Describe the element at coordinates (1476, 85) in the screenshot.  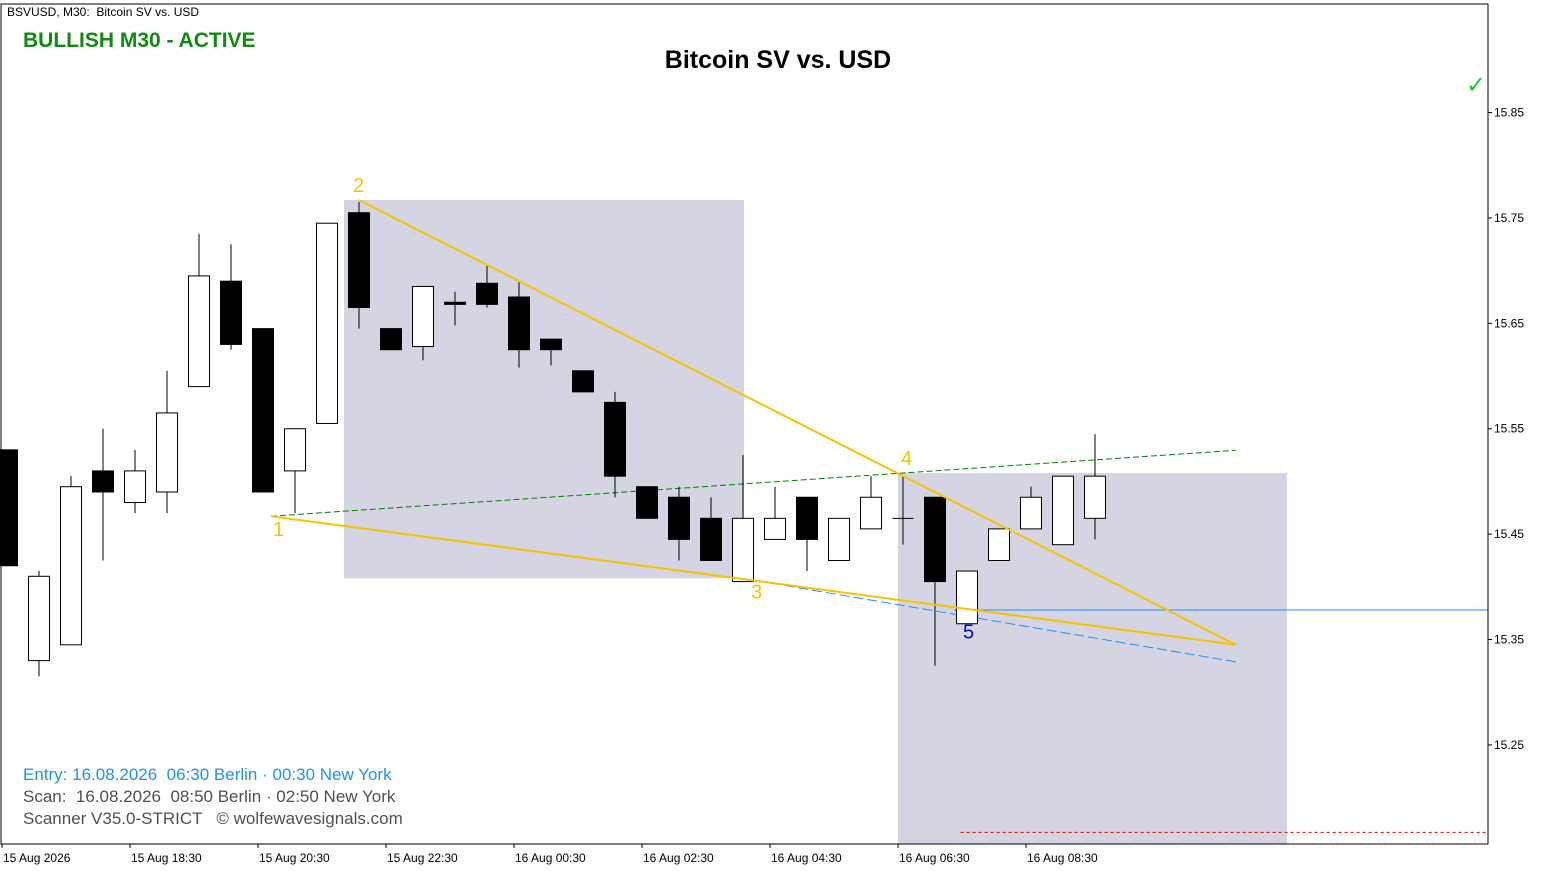
I see `check-icon: ✓` at that location.